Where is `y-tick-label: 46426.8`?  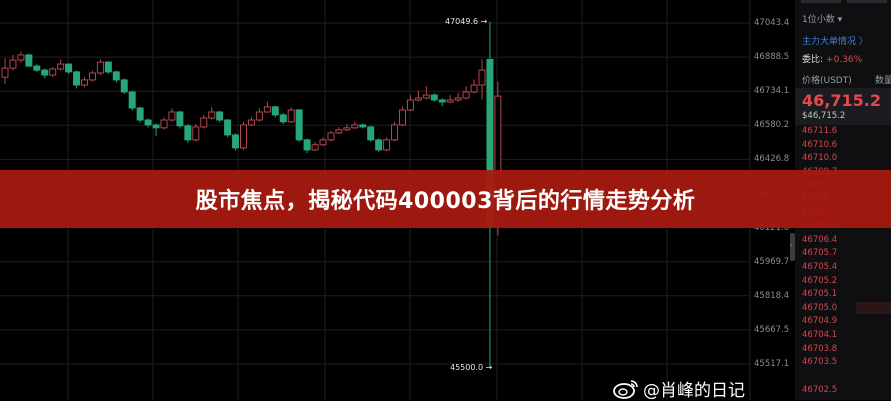 y-tick-label: 46426.8 is located at coordinates (772, 159).